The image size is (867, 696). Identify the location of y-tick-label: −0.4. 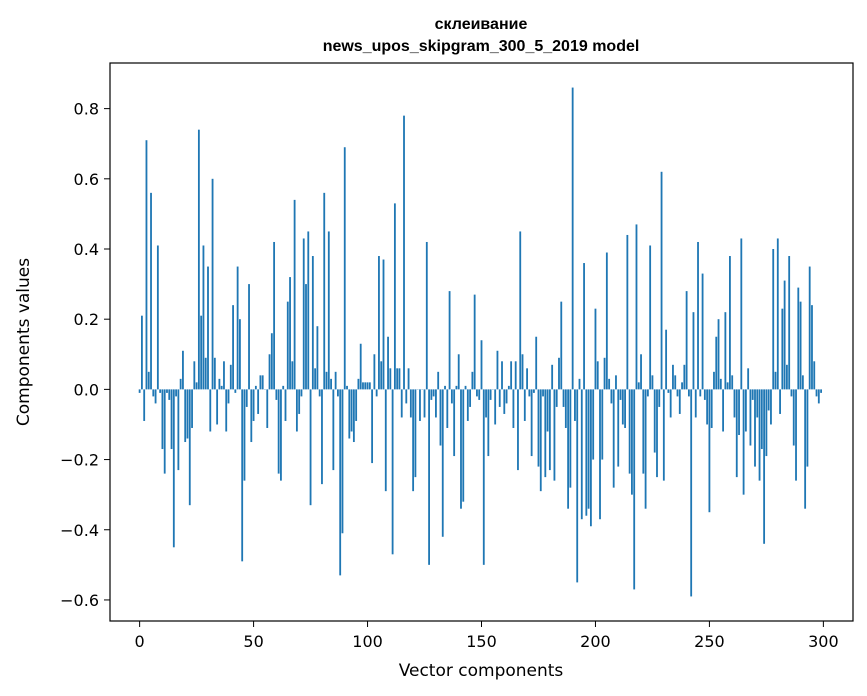
(79, 530).